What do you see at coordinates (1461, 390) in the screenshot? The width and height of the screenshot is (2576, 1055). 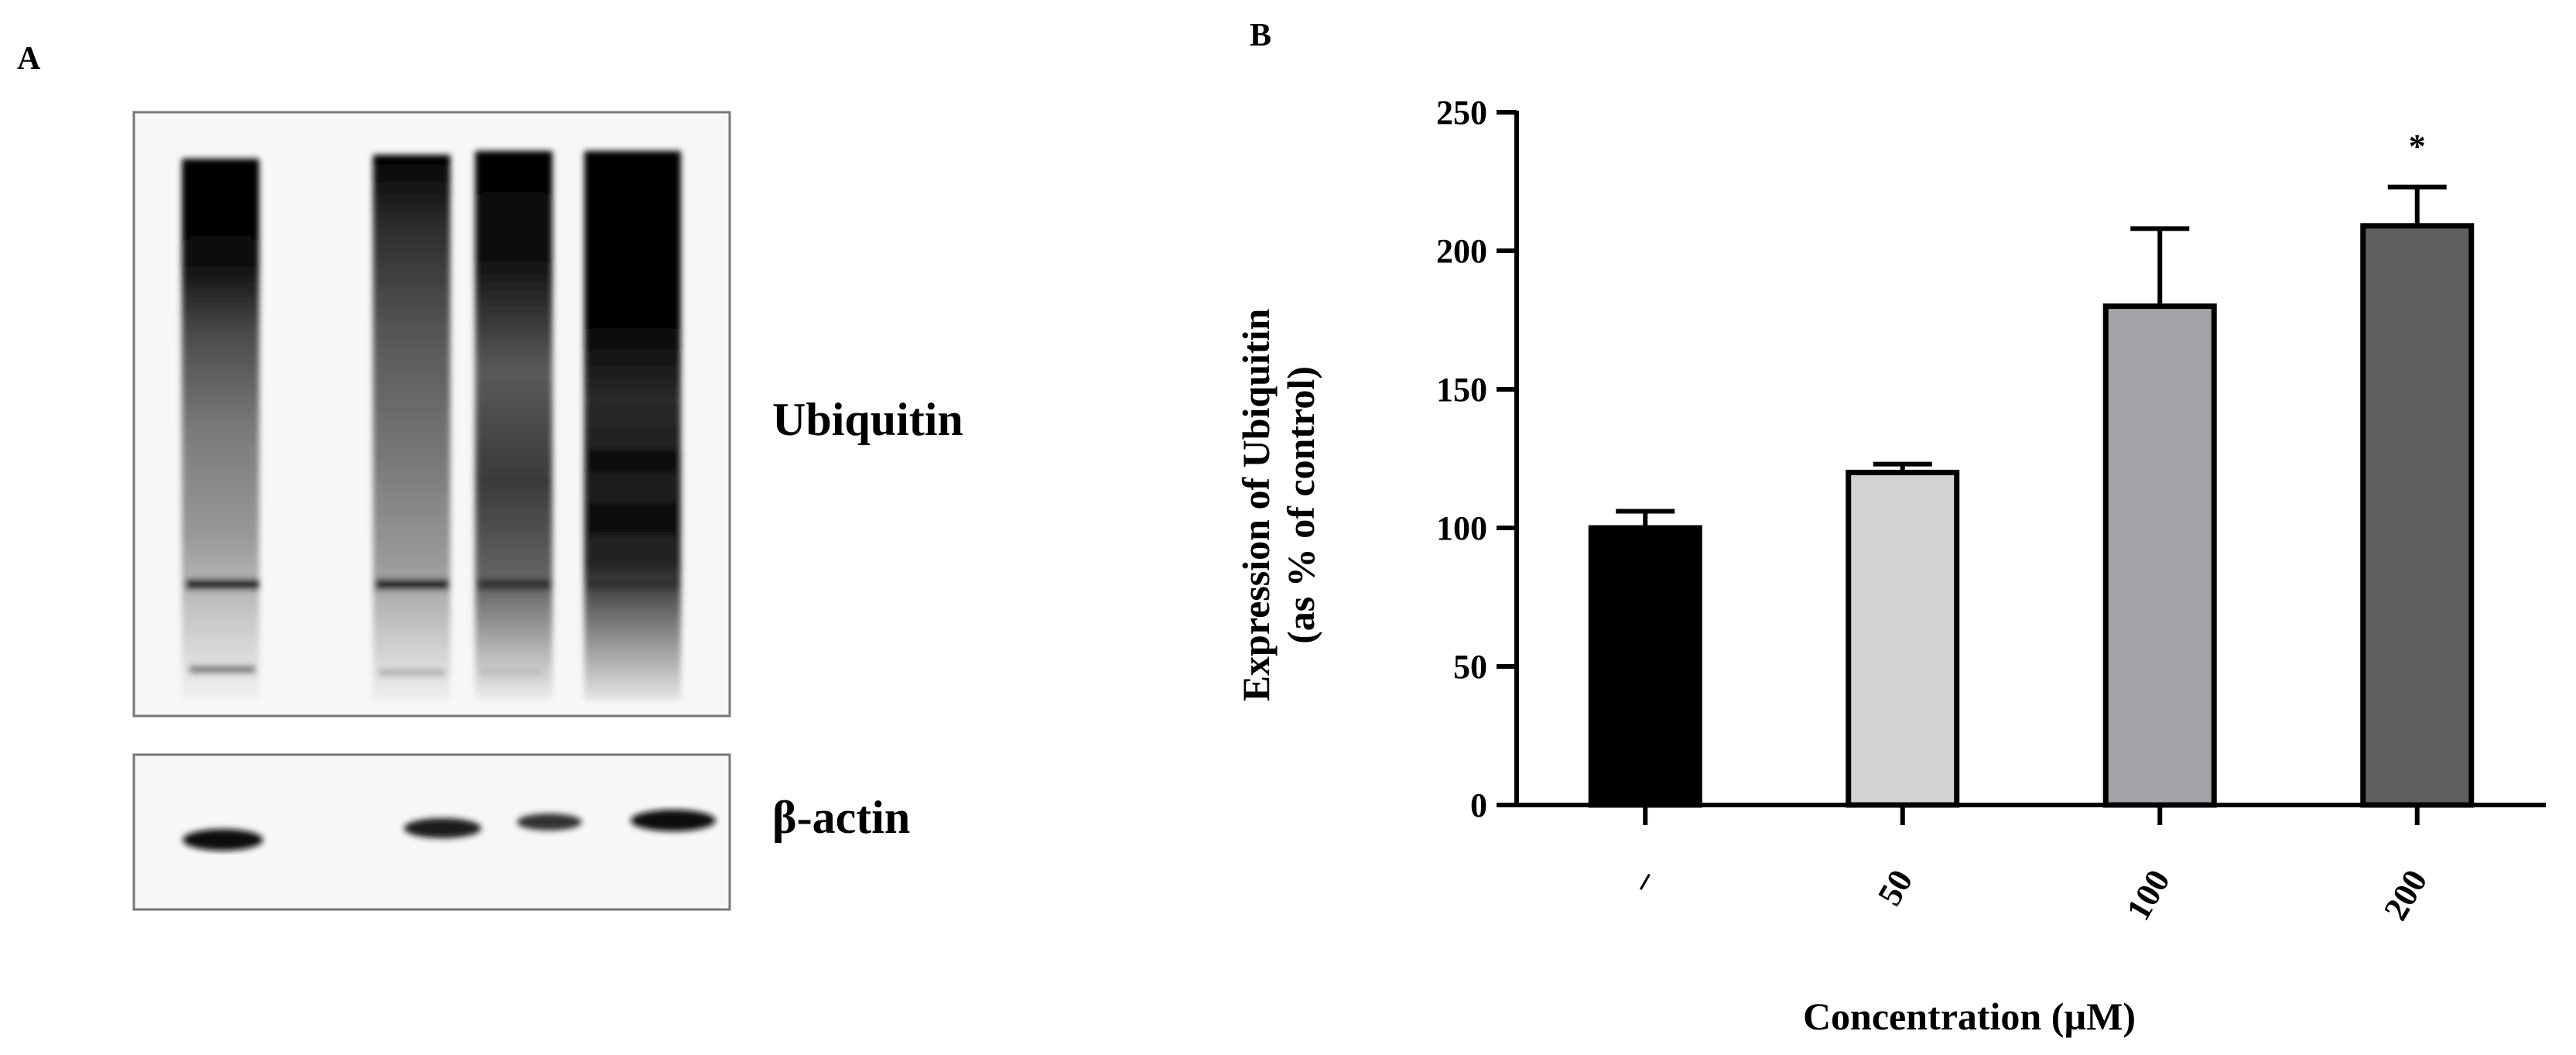 I see `y-tick-label: 150` at bounding box center [1461, 390].